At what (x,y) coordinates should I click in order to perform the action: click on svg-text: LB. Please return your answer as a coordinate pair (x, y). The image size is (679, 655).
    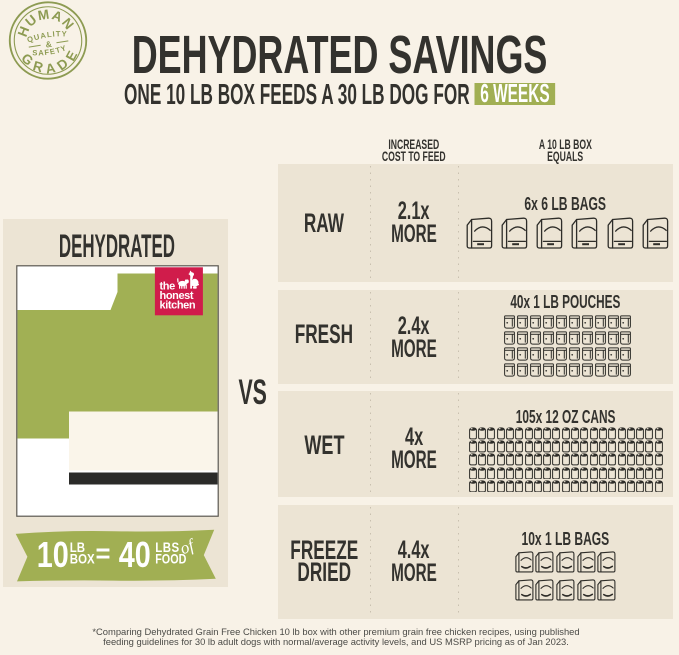
    Looking at the image, I should click on (77, 547).